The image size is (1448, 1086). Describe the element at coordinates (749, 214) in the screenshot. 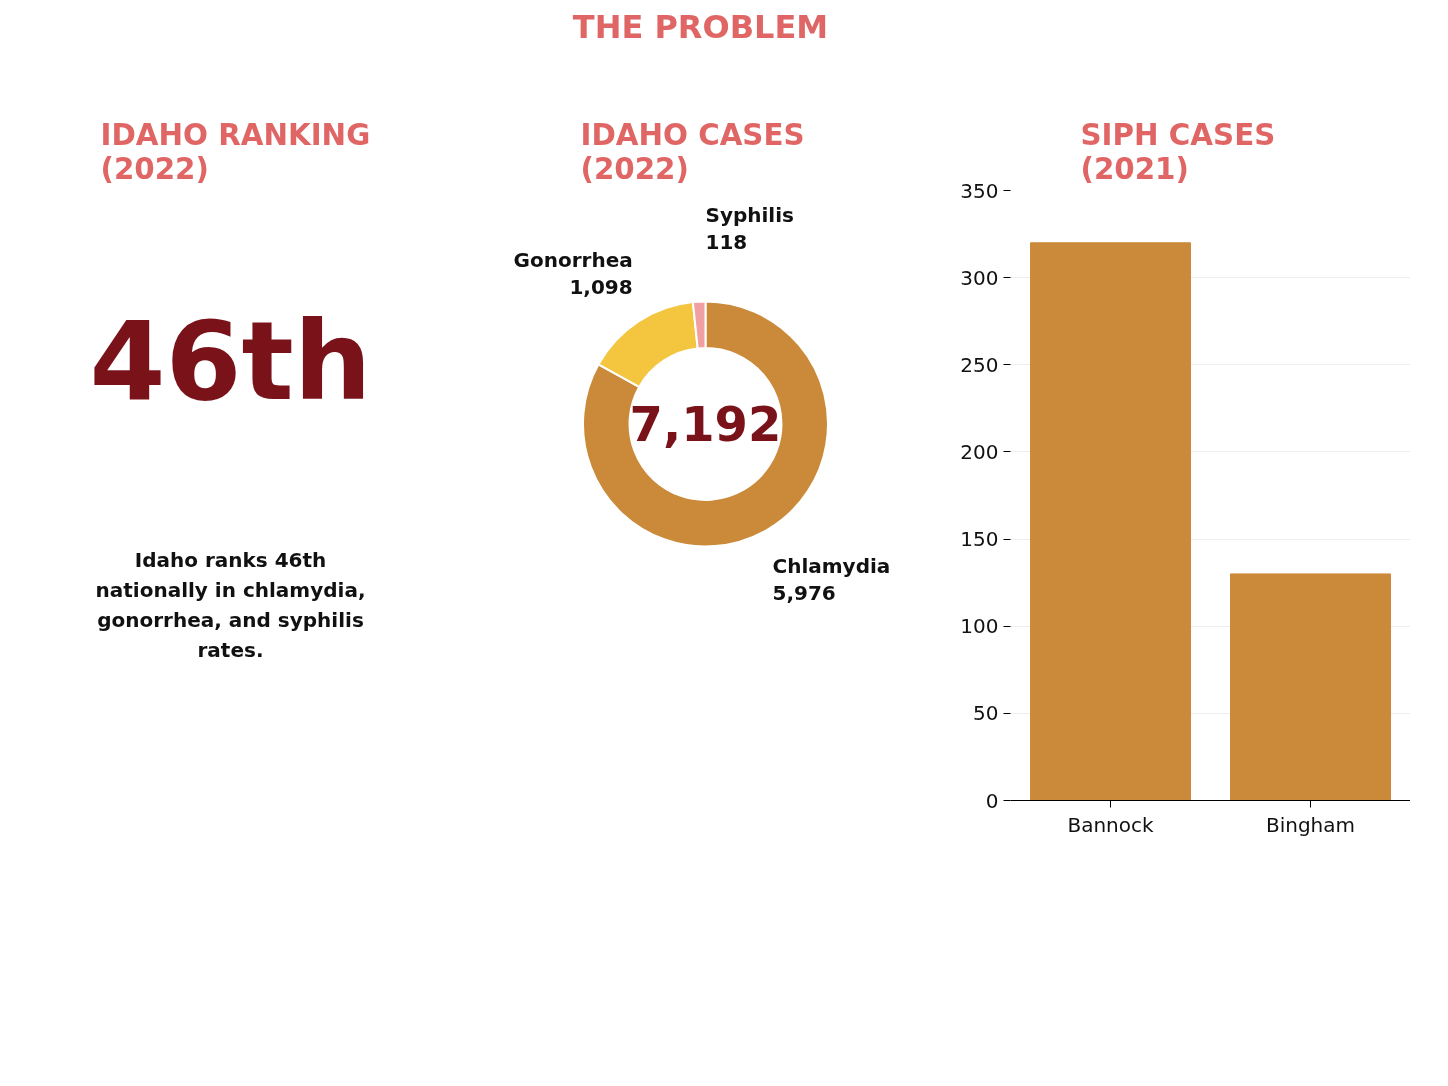

I see `slice-label: Syphilis` at that location.